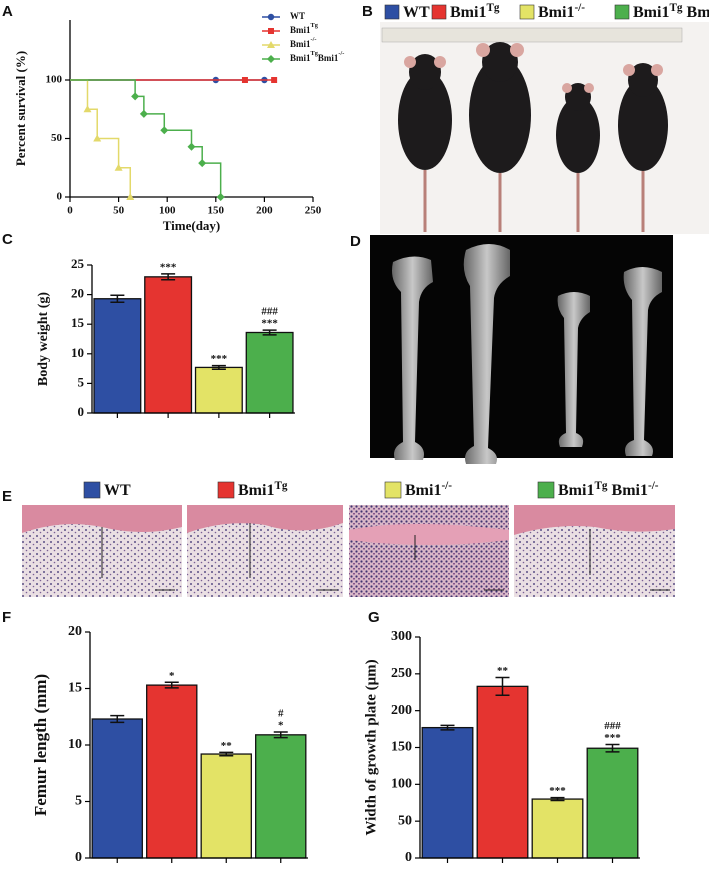 The width and height of the screenshot is (709, 879). Describe the element at coordinates (40, 745) in the screenshot. I see `y-axis-label: Femur length (mm)` at that location.